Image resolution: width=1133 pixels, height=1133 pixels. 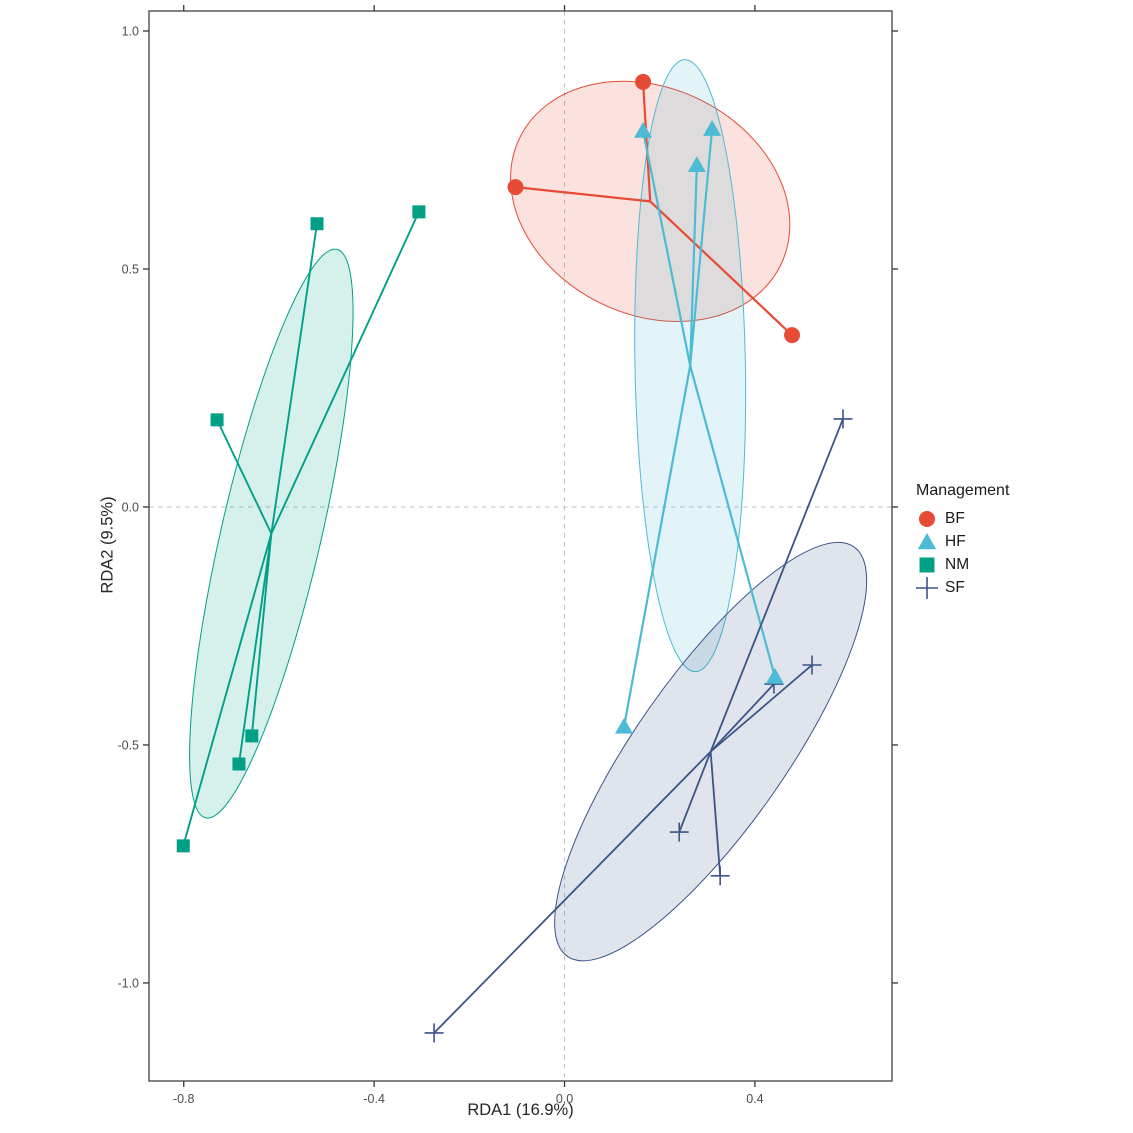 What do you see at coordinates (184, 1099) in the screenshot?
I see `x-tick-label: -0.8` at bounding box center [184, 1099].